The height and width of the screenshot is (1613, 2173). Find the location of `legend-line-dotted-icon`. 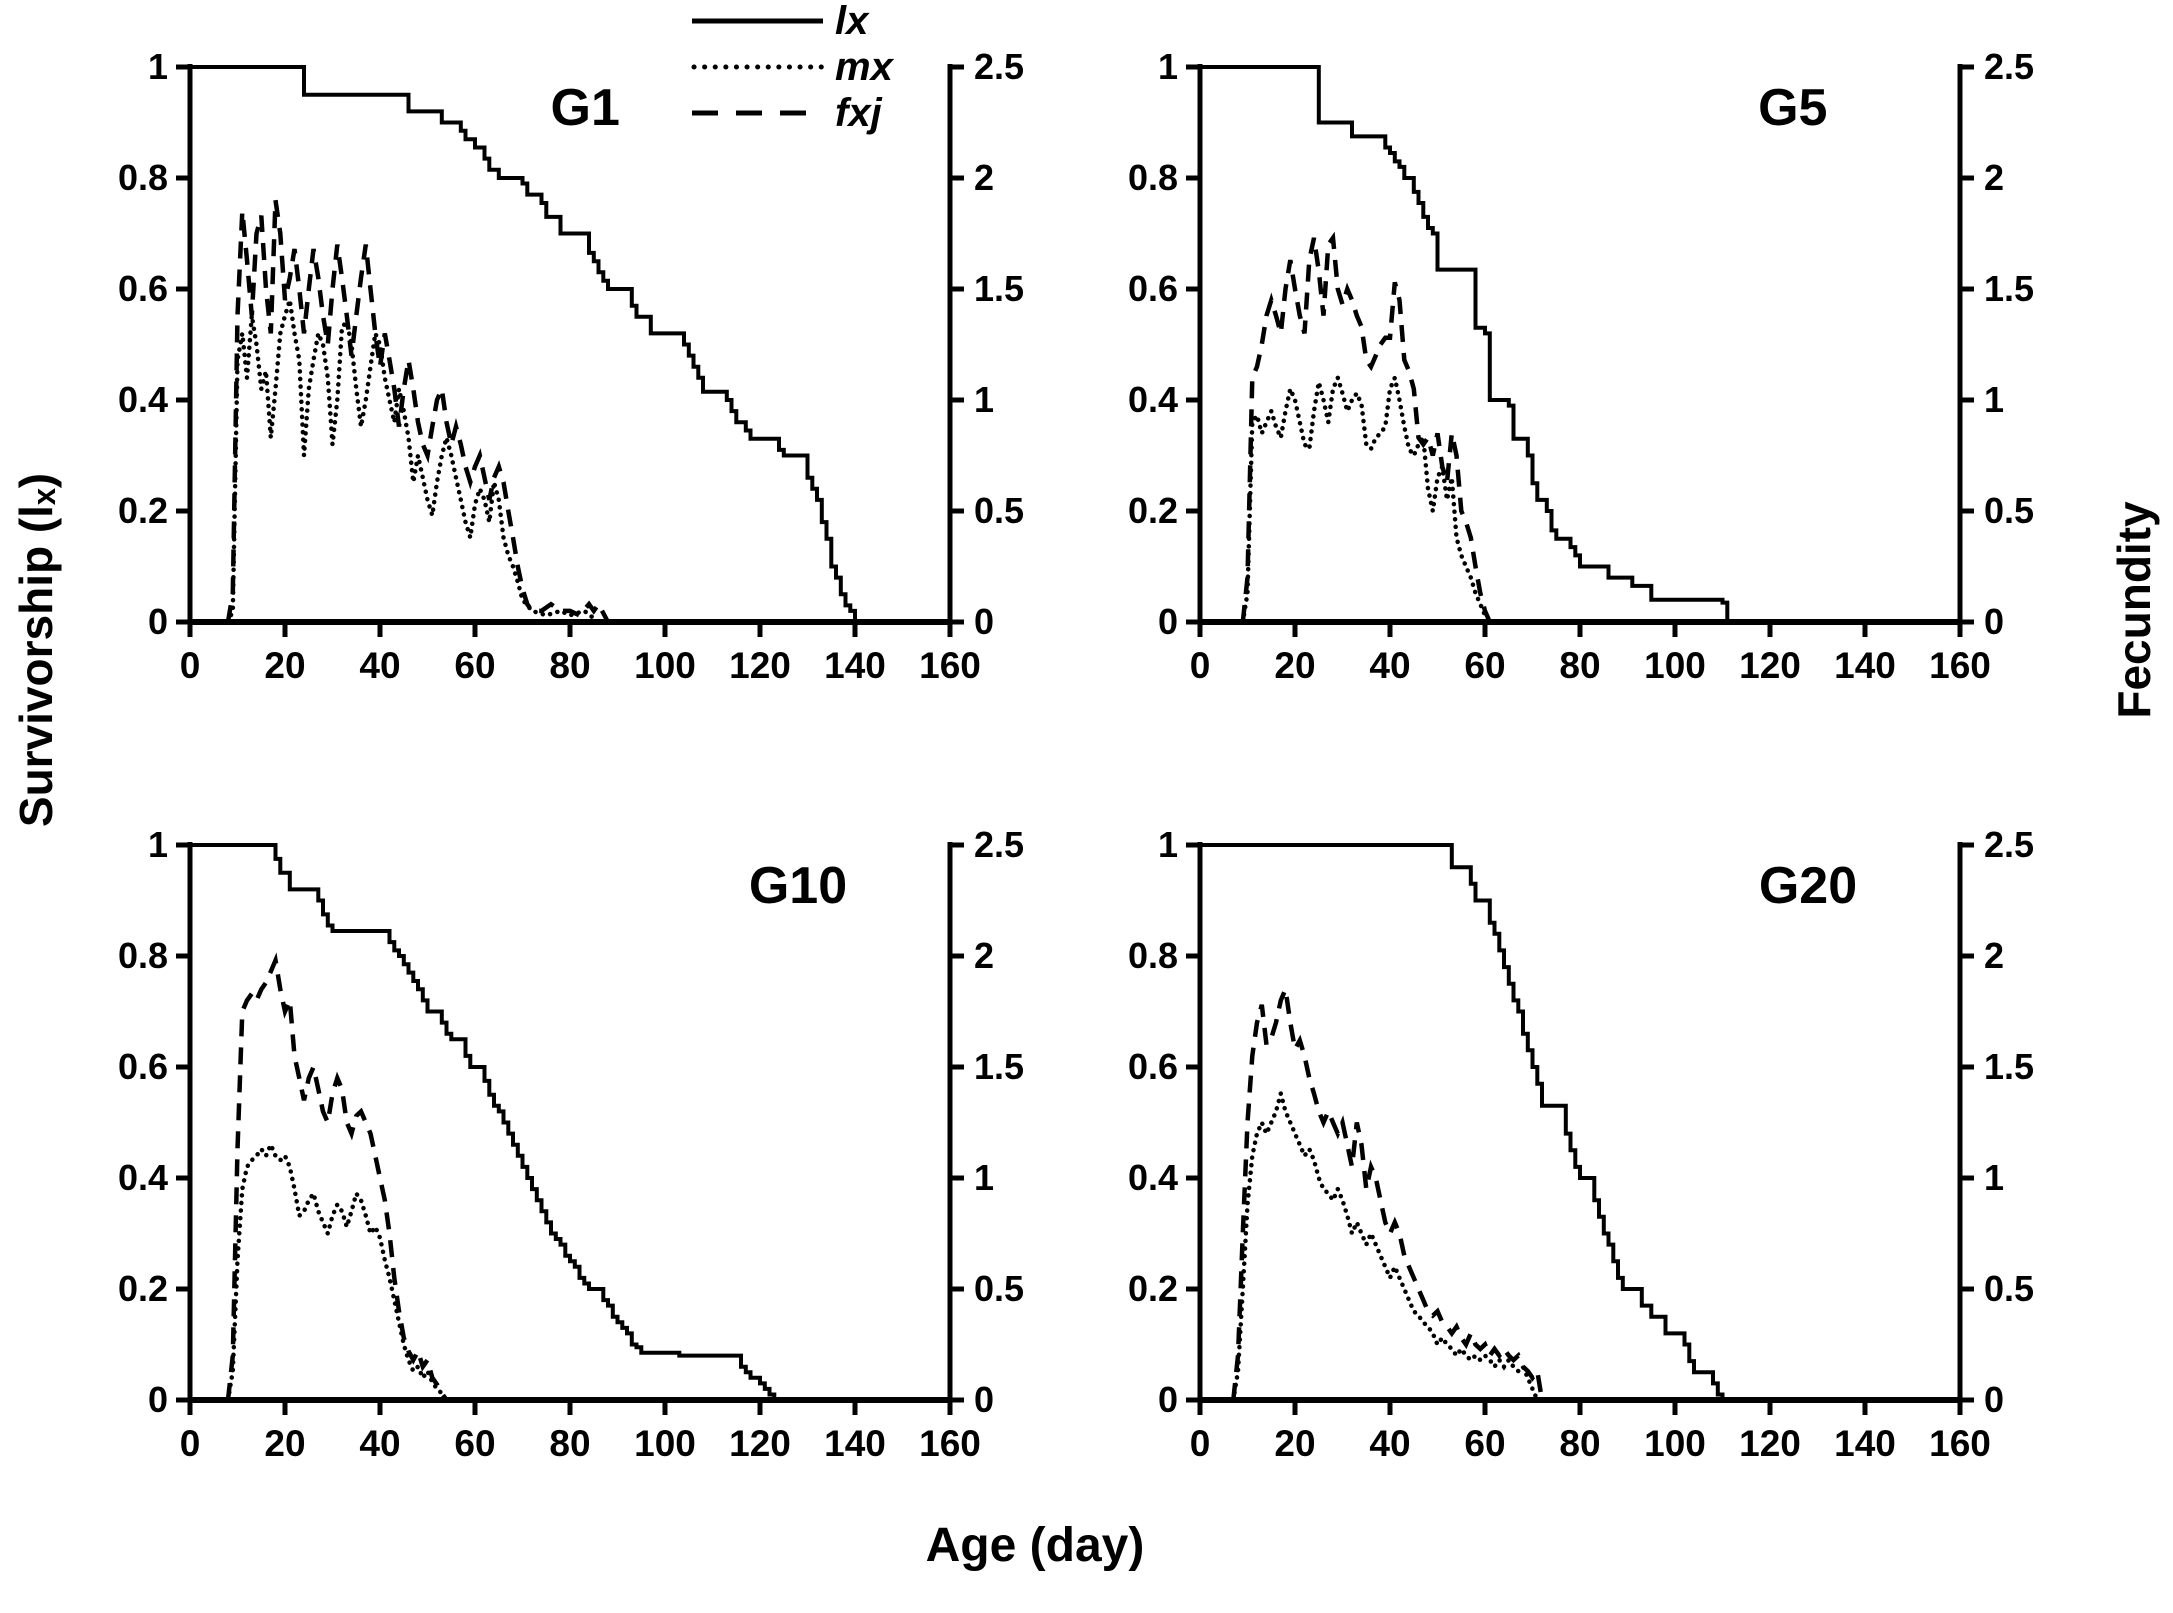

legend-line-dotted-icon is located at coordinates (758, 67).